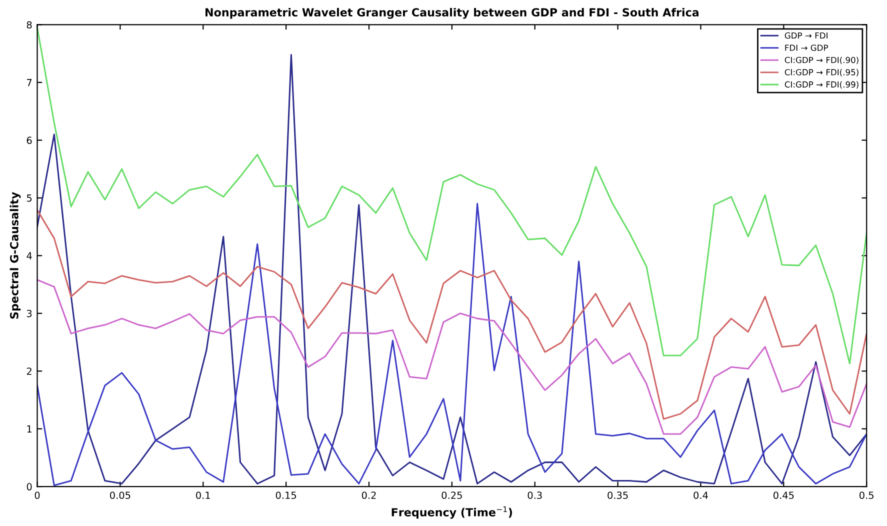 Image resolution: width=887 pixels, height=526 pixels. What do you see at coordinates (452, 512) in the screenshot?
I see `x-axis-title: Frequency (Time$^{−1}$)` at bounding box center [452, 512].